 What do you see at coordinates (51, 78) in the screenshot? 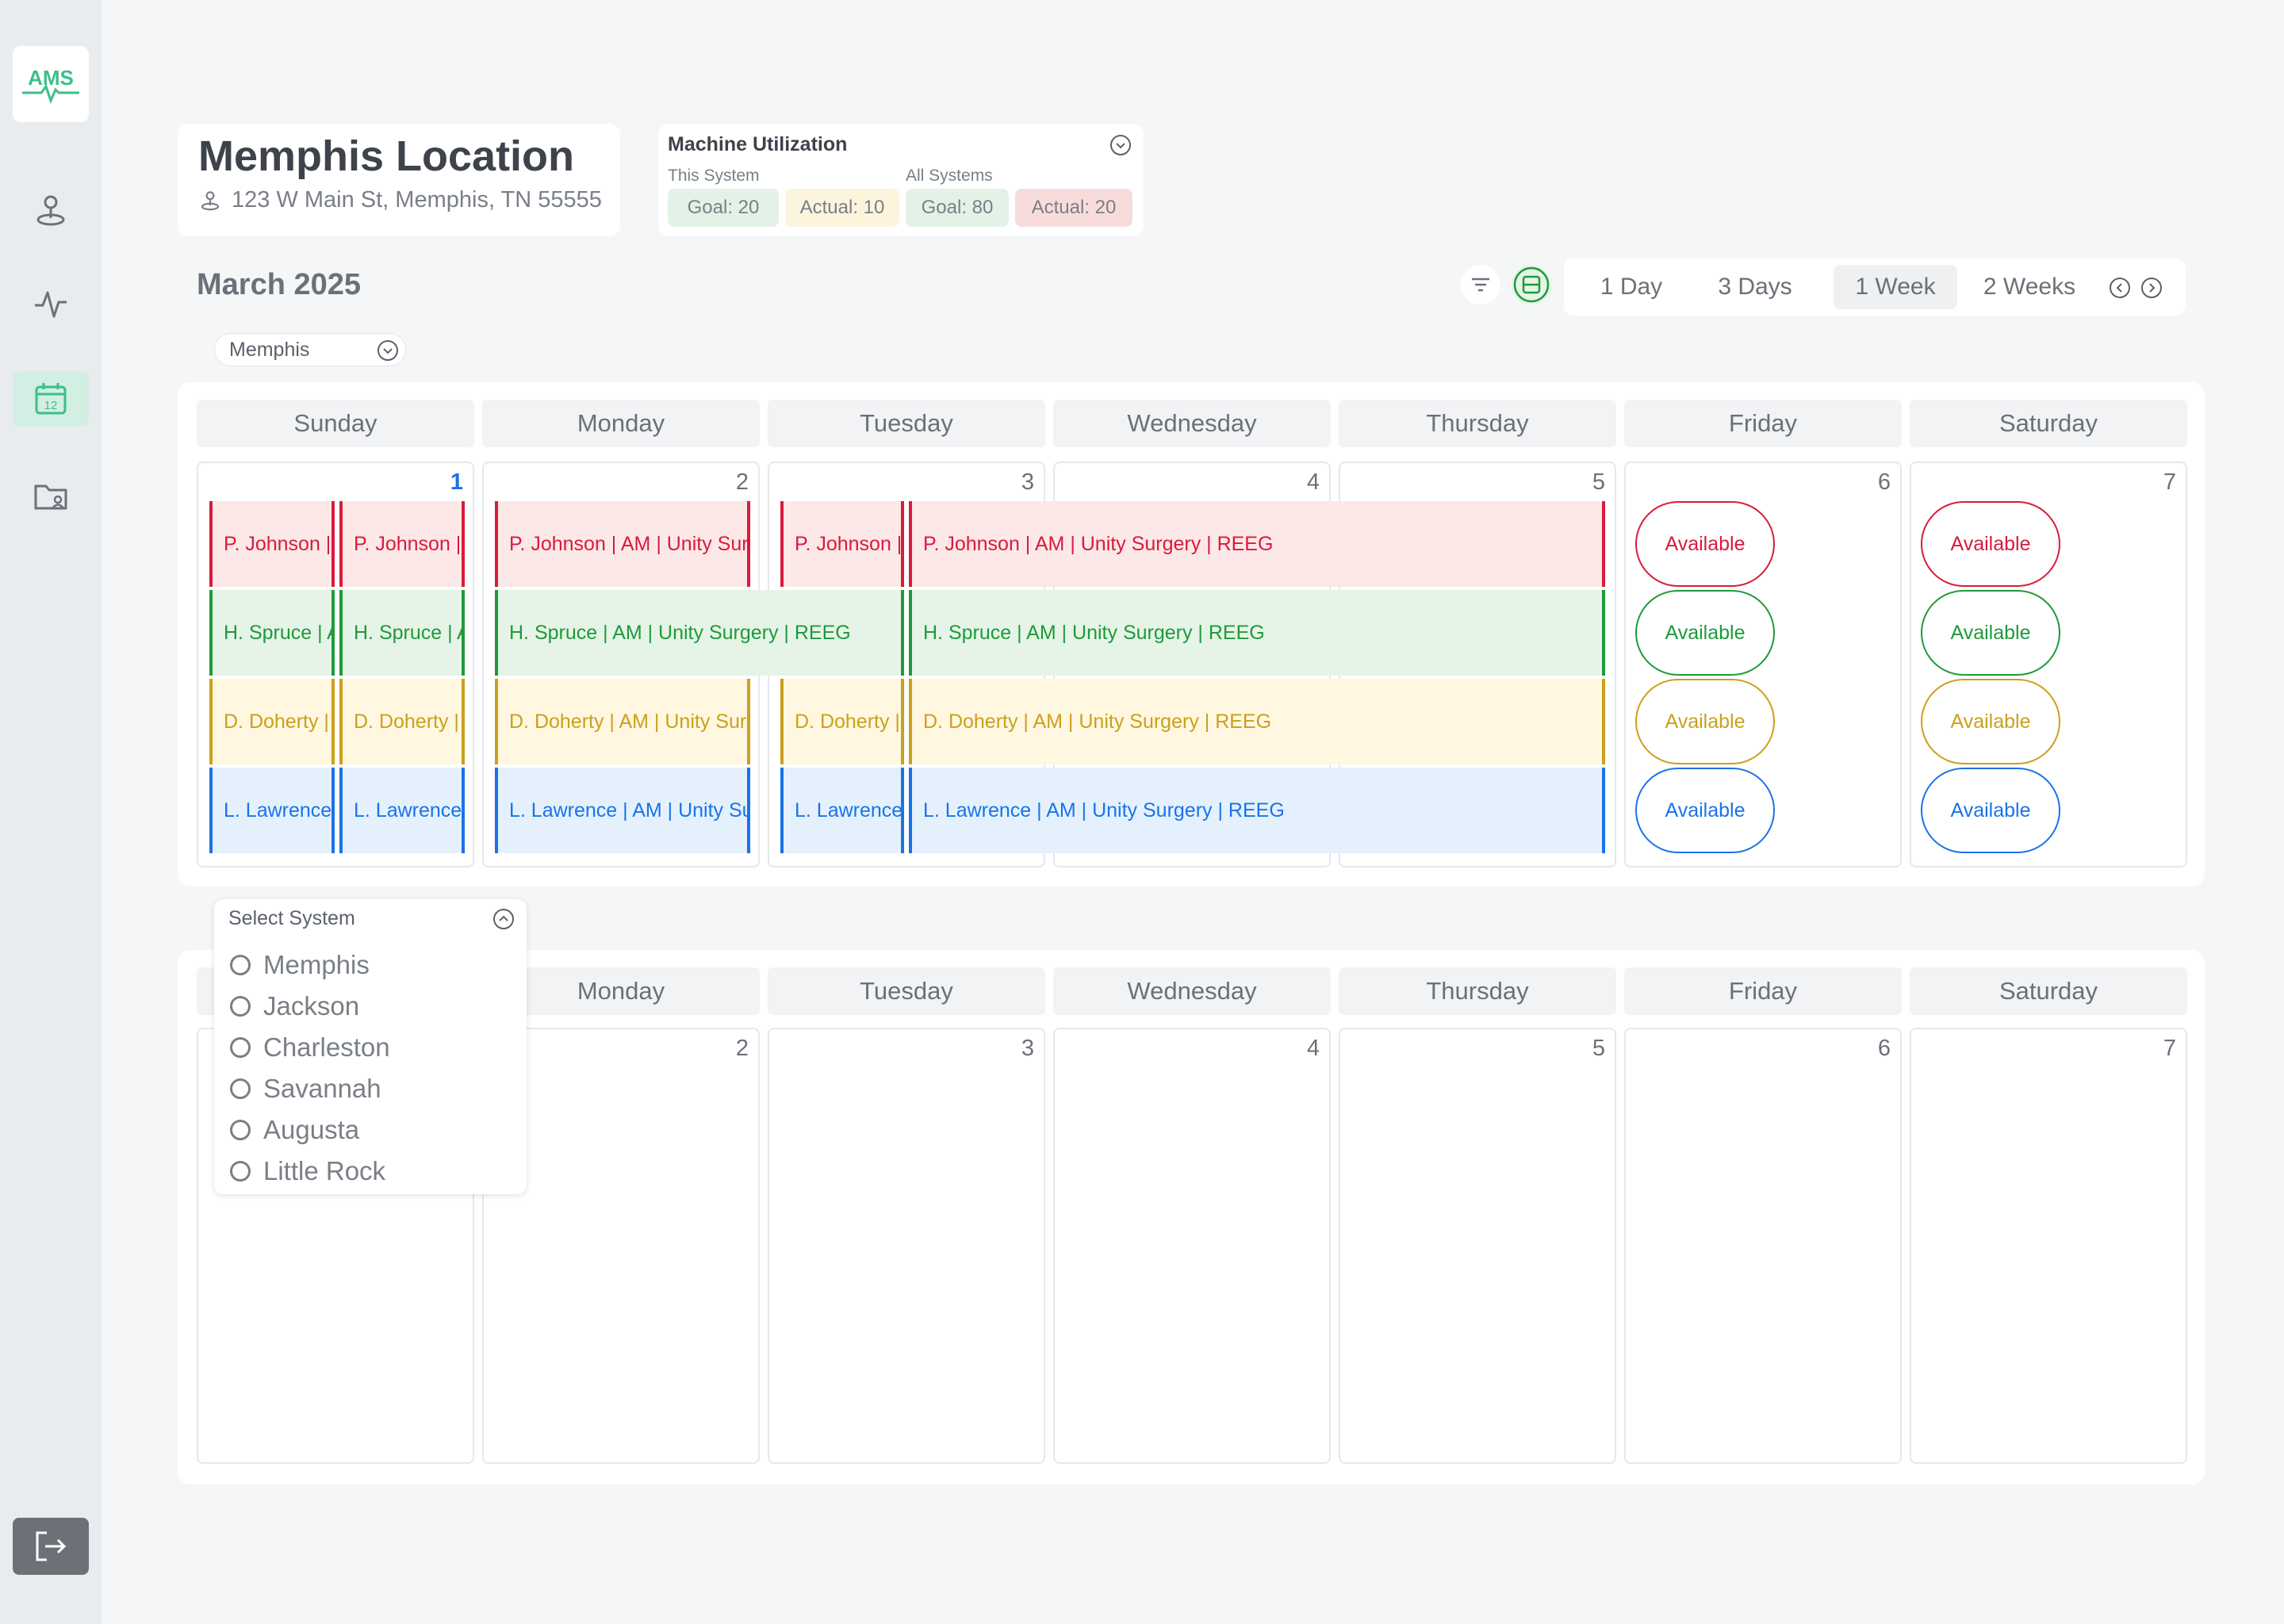
I see `svg-text: AMS` at bounding box center [51, 78].